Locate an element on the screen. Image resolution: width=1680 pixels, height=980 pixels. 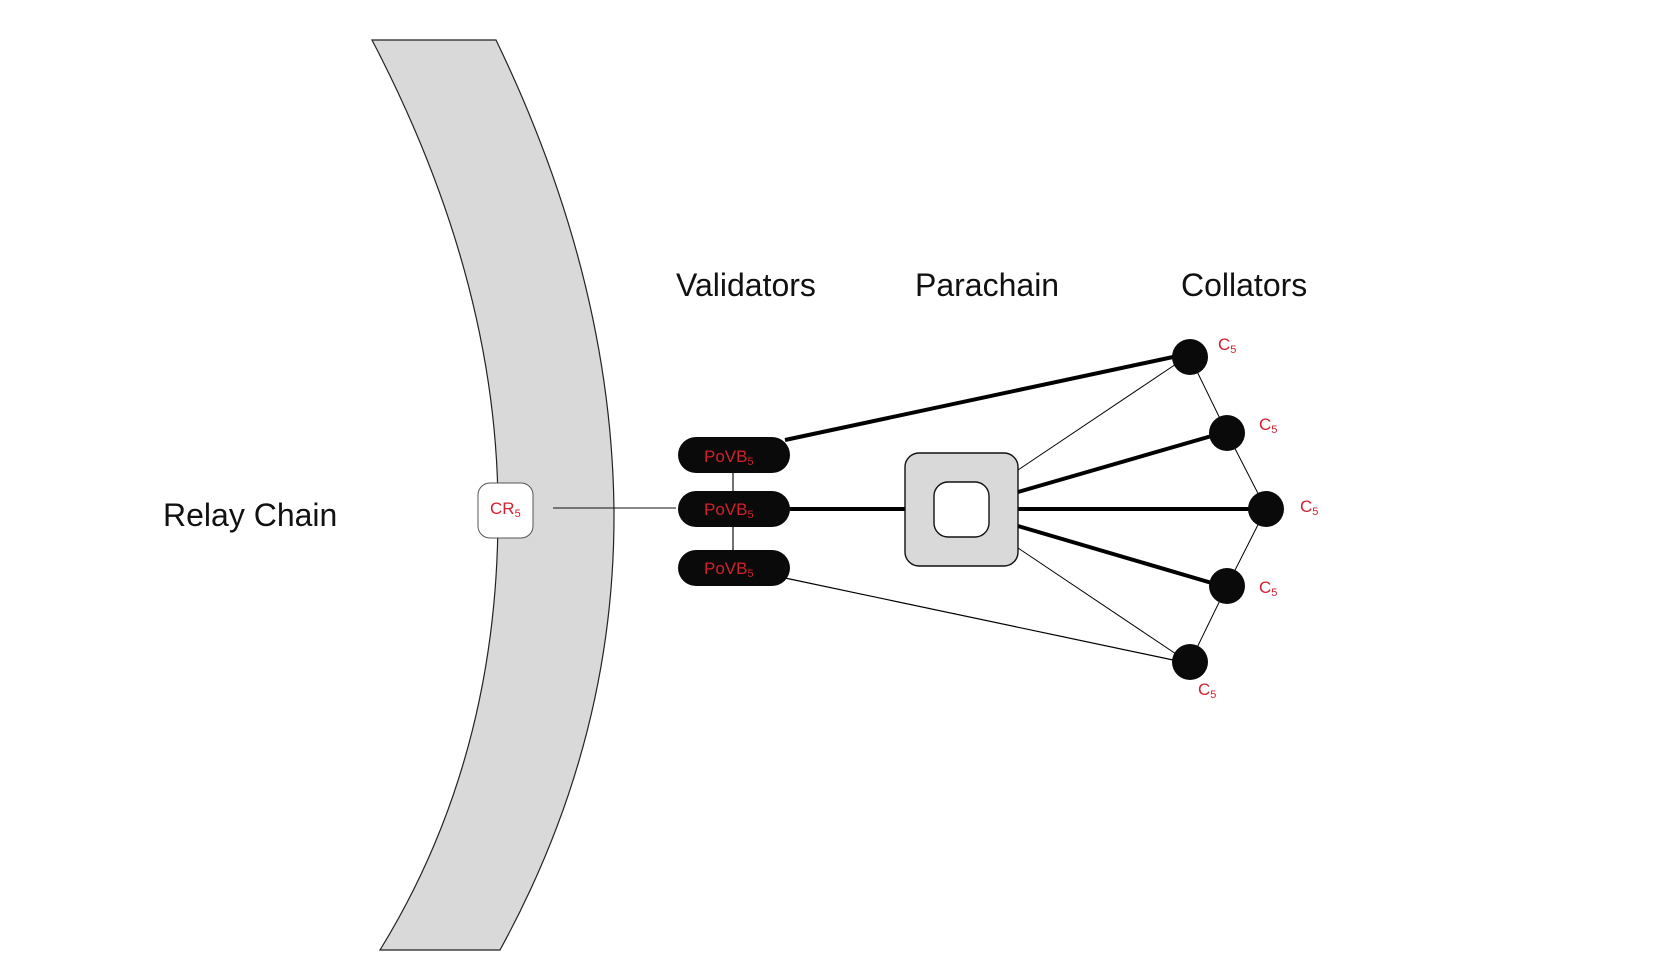
relay-chain-band is located at coordinates (493, 495).